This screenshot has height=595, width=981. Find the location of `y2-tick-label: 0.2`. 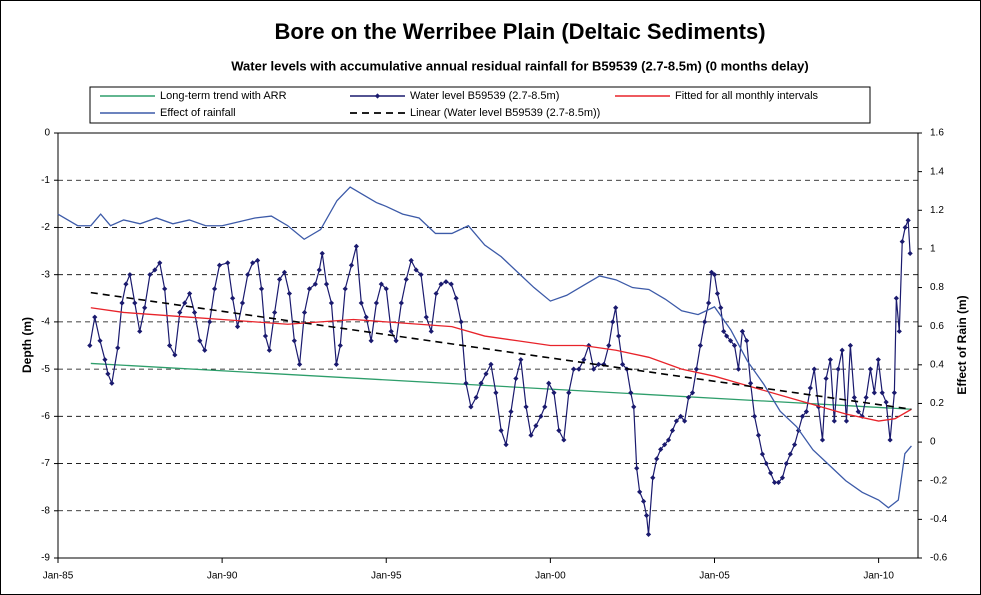

y2-tick-label: 0.2 is located at coordinates (937, 403).